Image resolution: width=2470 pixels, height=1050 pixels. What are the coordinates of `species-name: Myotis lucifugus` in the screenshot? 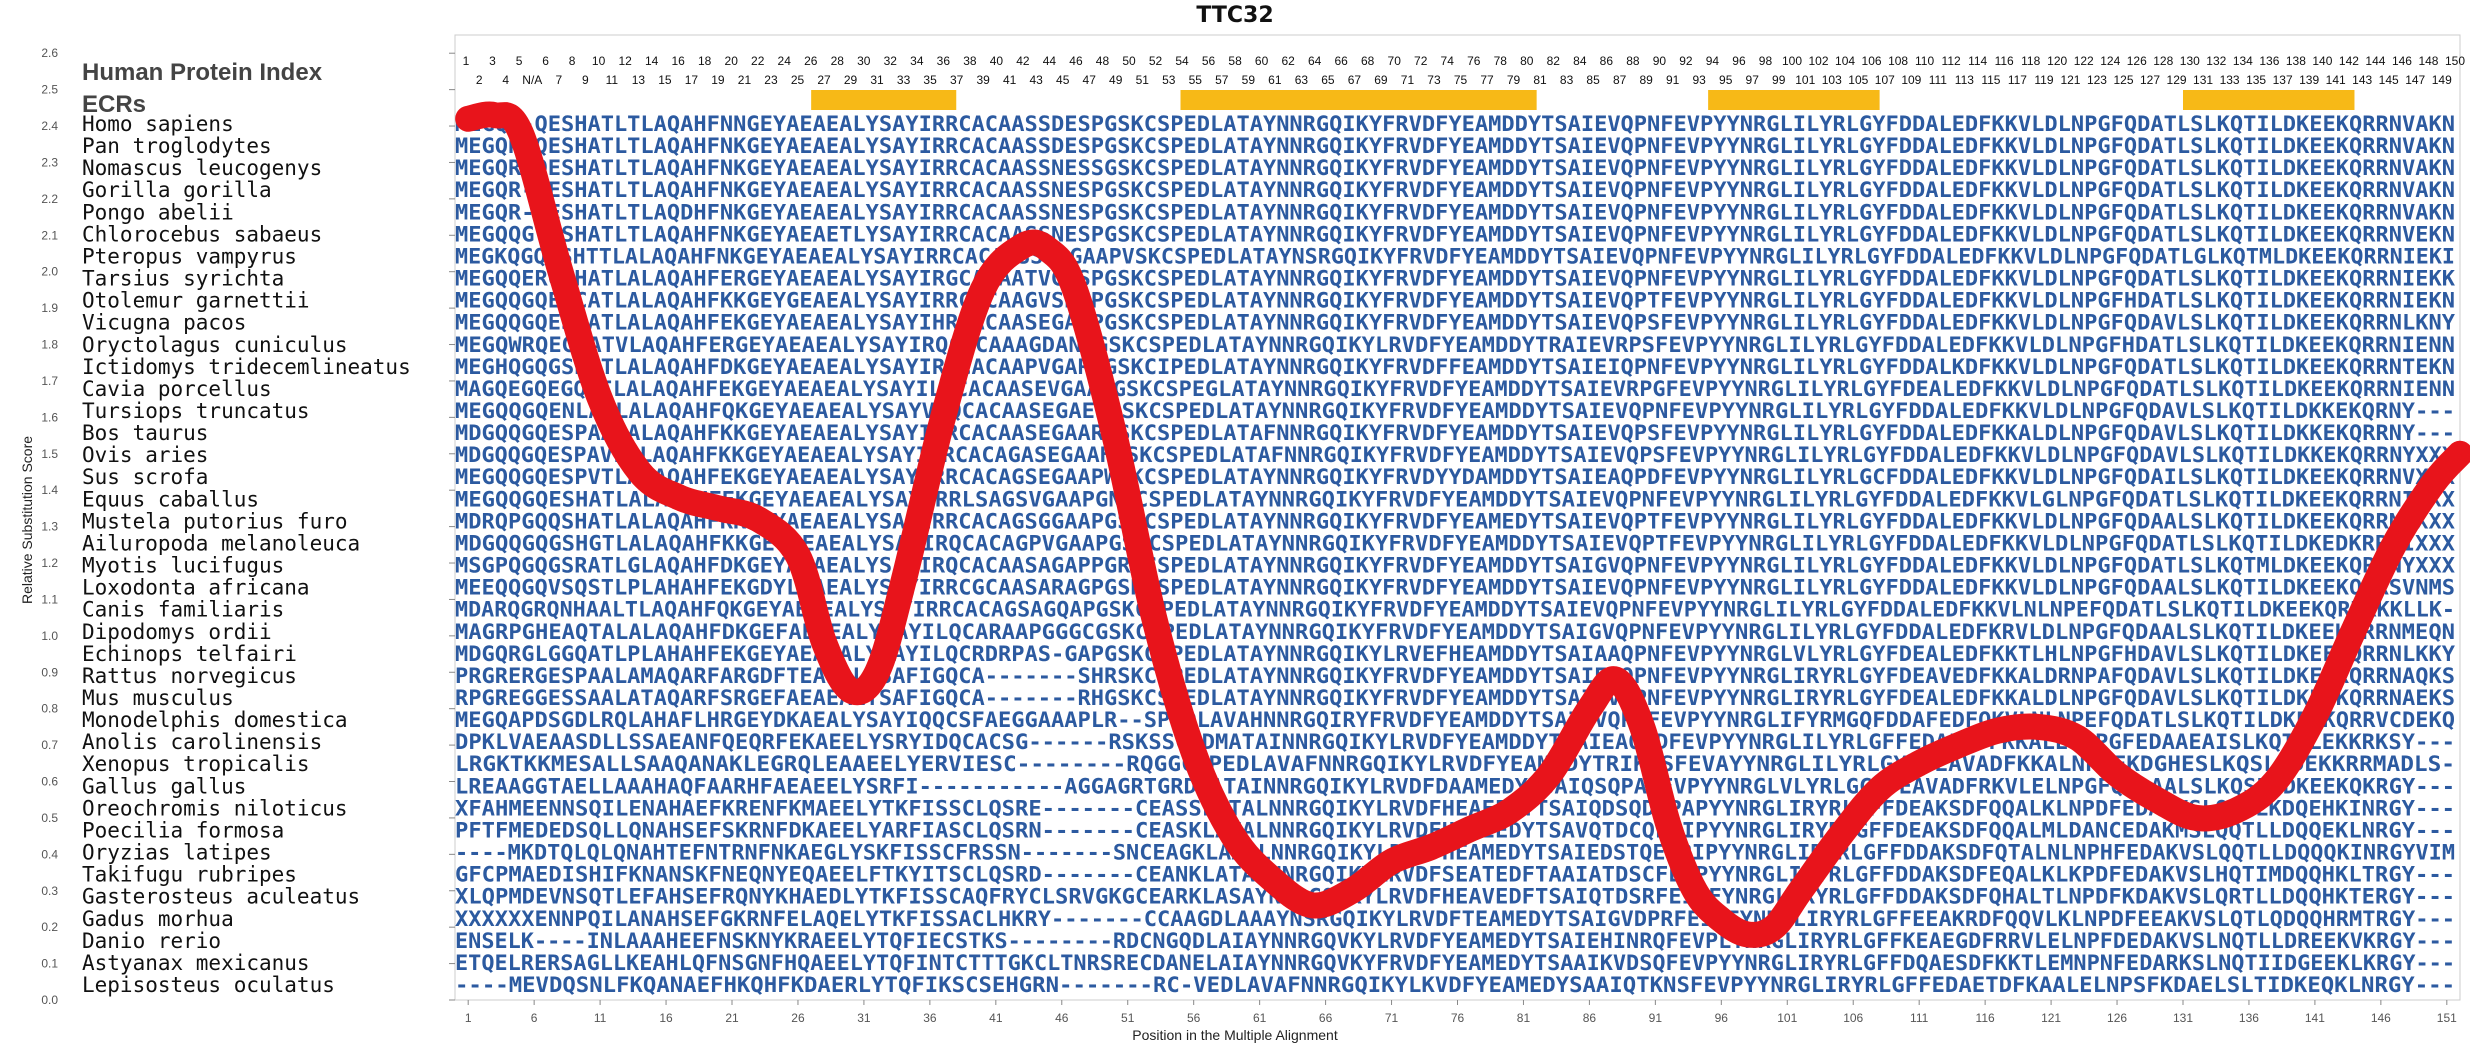 It's located at (183, 566).